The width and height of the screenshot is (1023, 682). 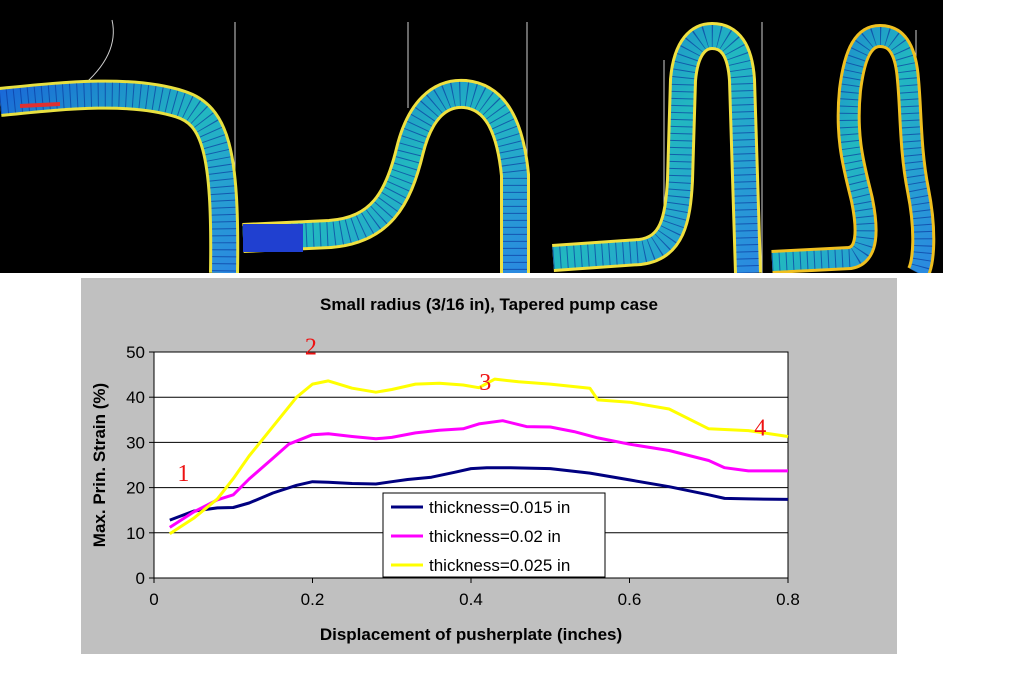 What do you see at coordinates (471, 599) in the screenshot?
I see `x-tick-label: 0.4` at bounding box center [471, 599].